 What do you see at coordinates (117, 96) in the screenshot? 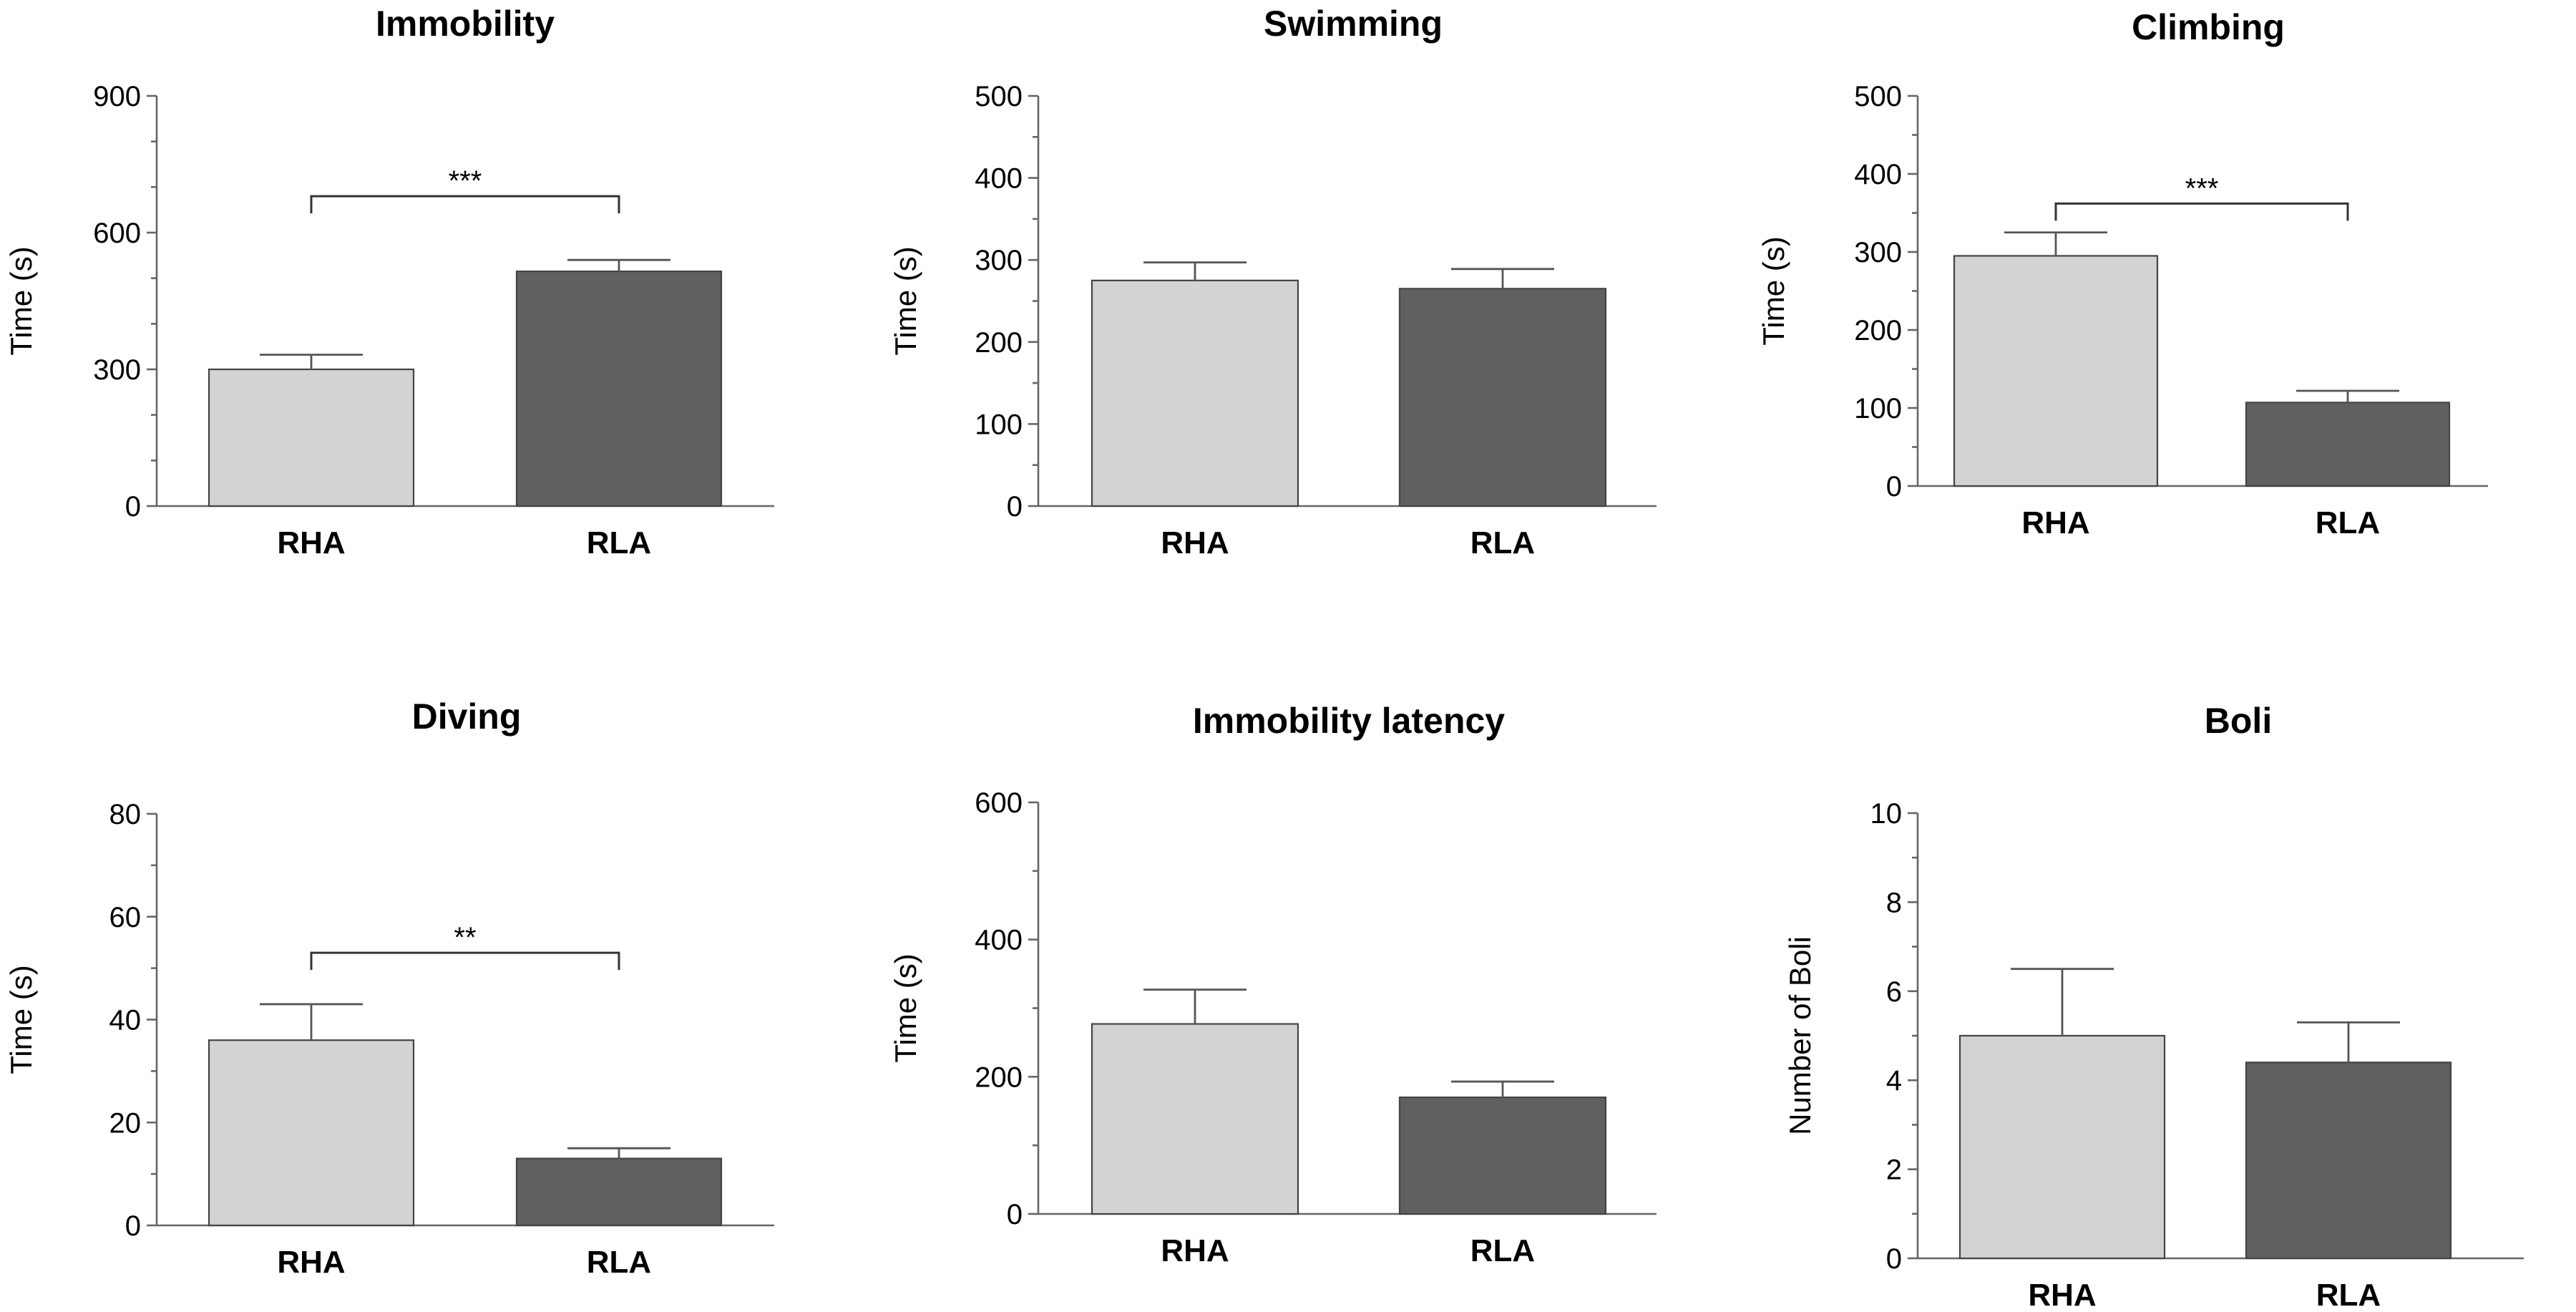
I see `y-tick-label: 900` at bounding box center [117, 96].